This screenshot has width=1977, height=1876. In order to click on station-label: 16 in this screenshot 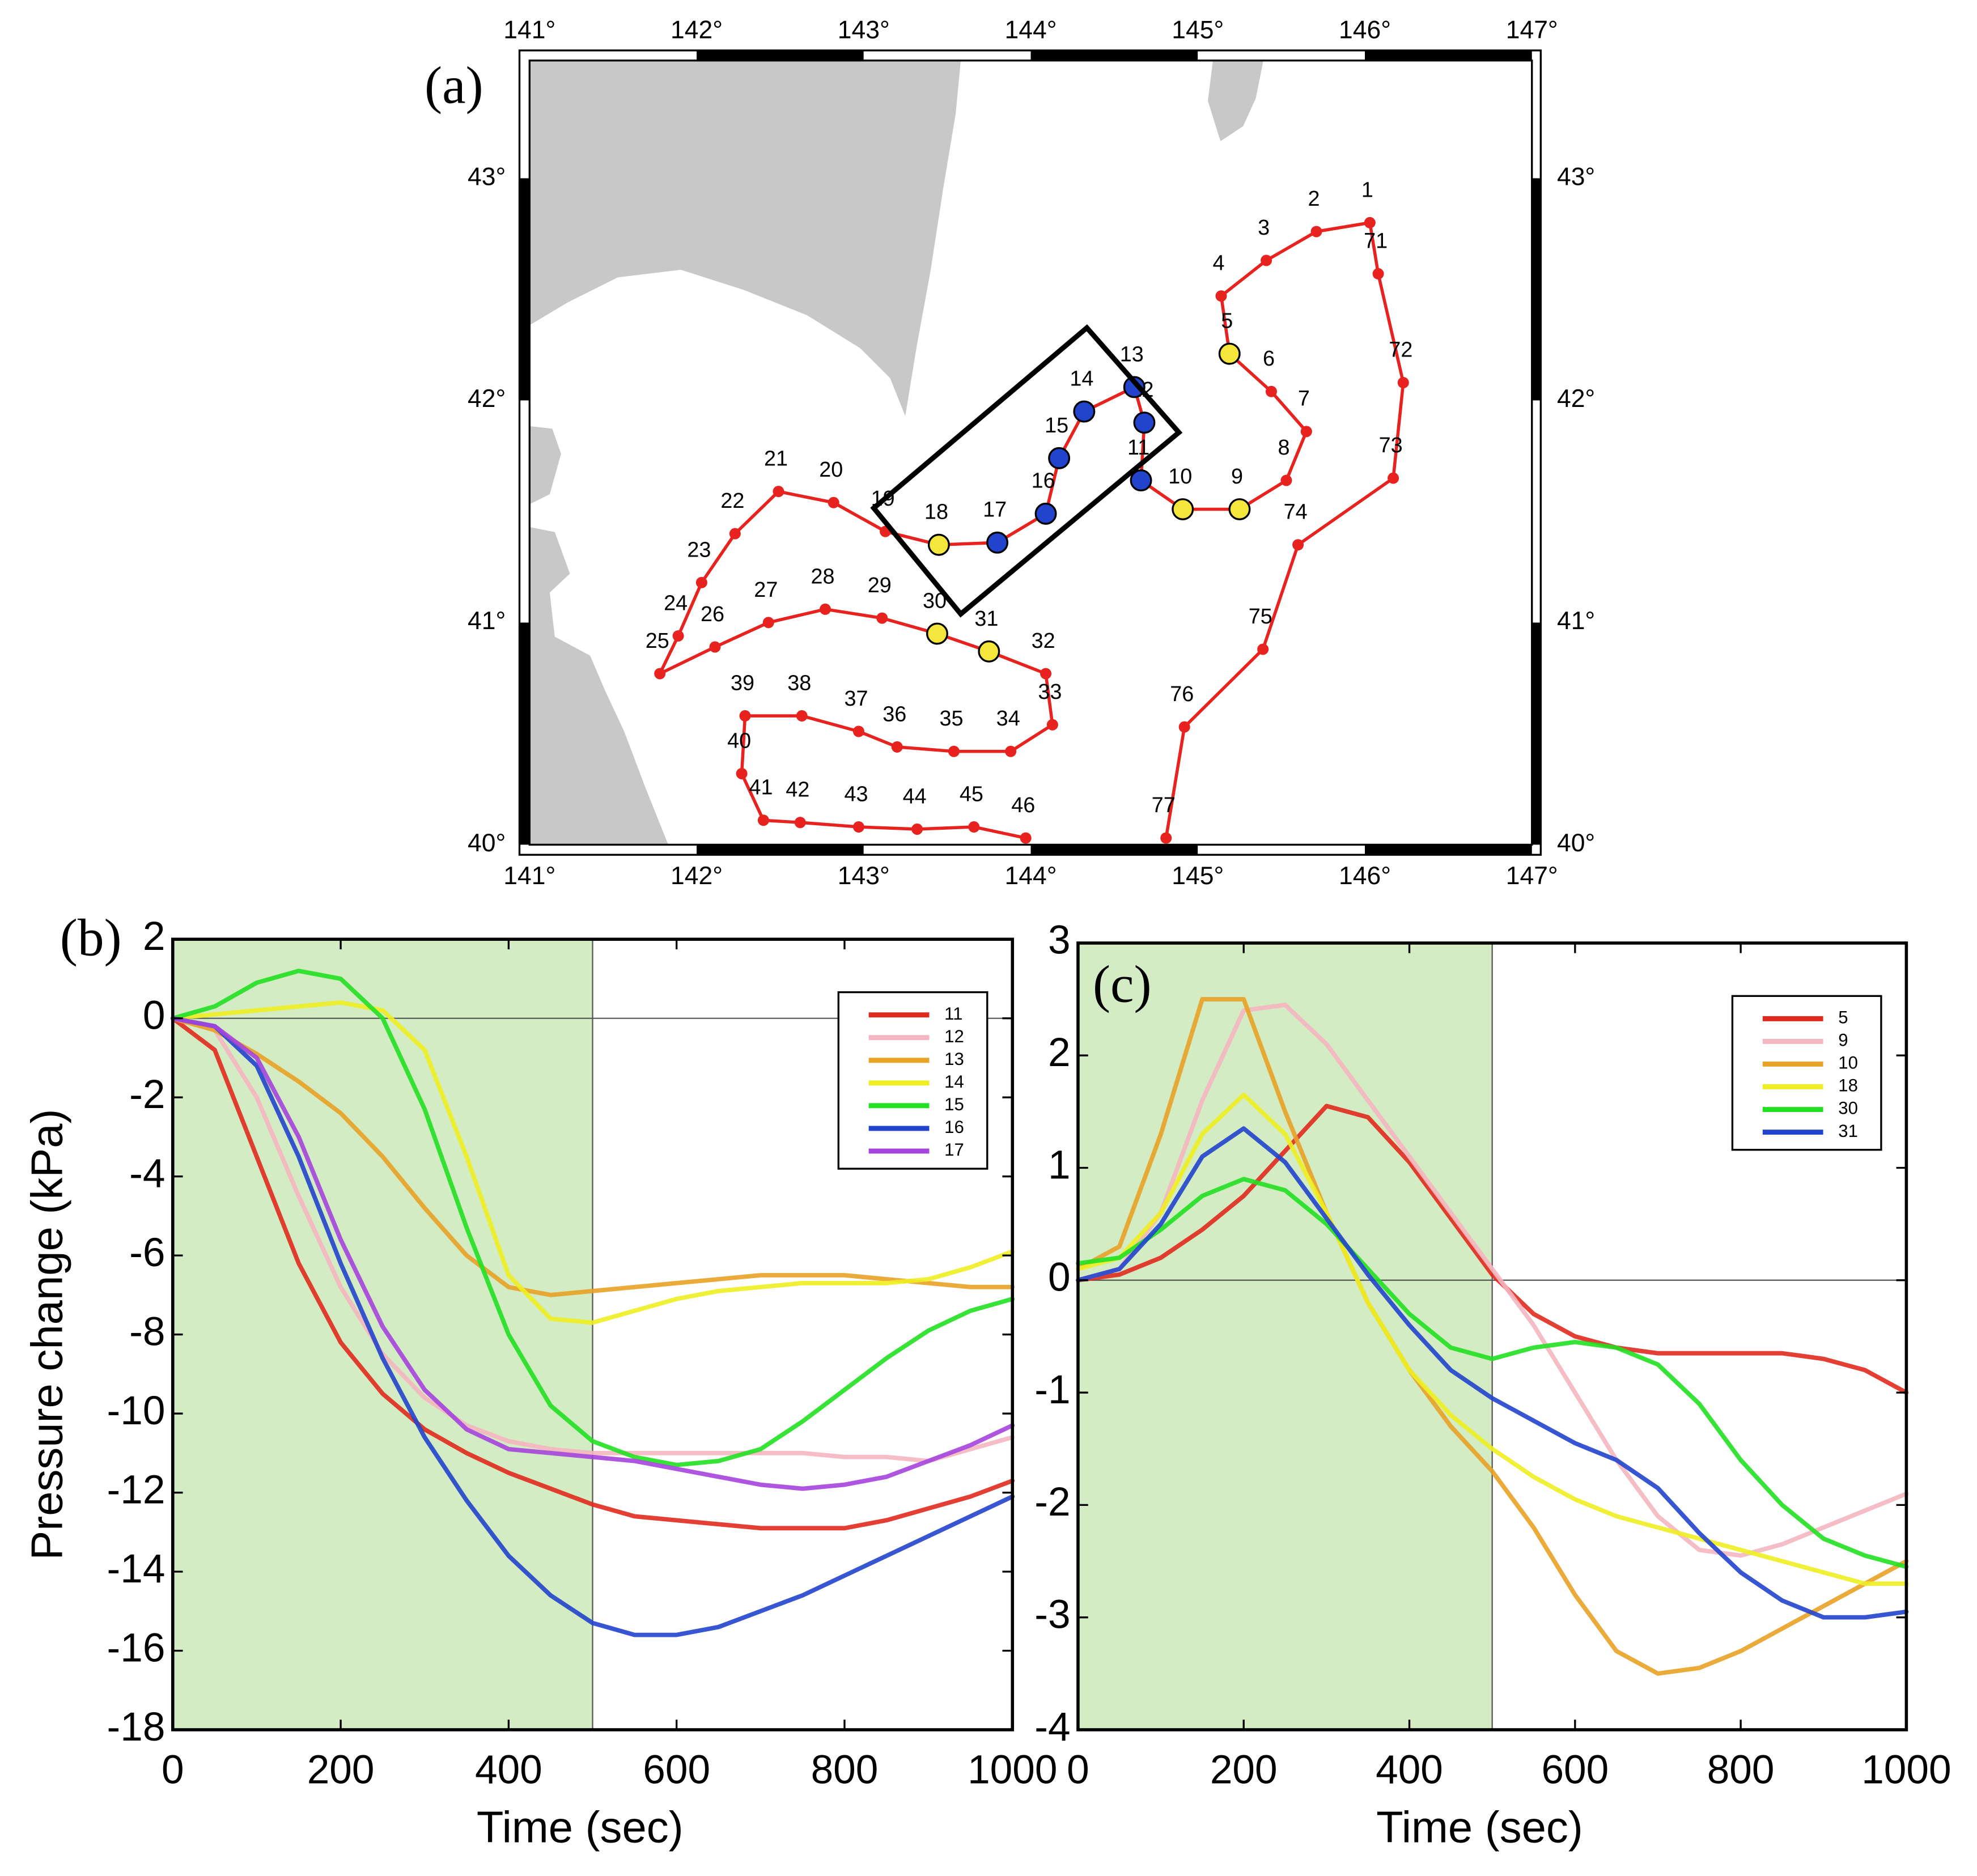, I will do `click(1043, 481)`.